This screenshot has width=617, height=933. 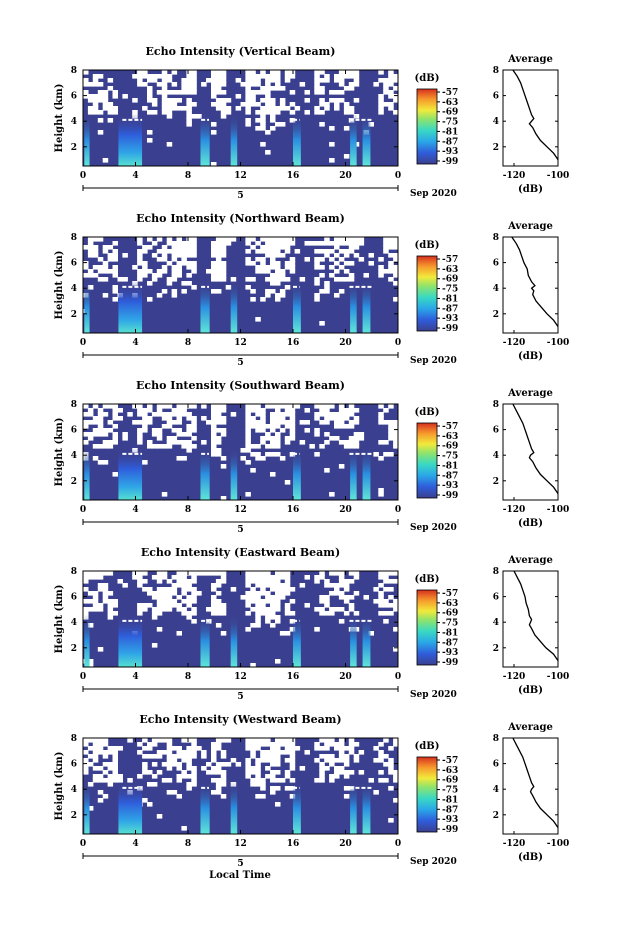 What do you see at coordinates (398, 844) in the screenshot?
I see `x-tick-label: 0` at bounding box center [398, 844].